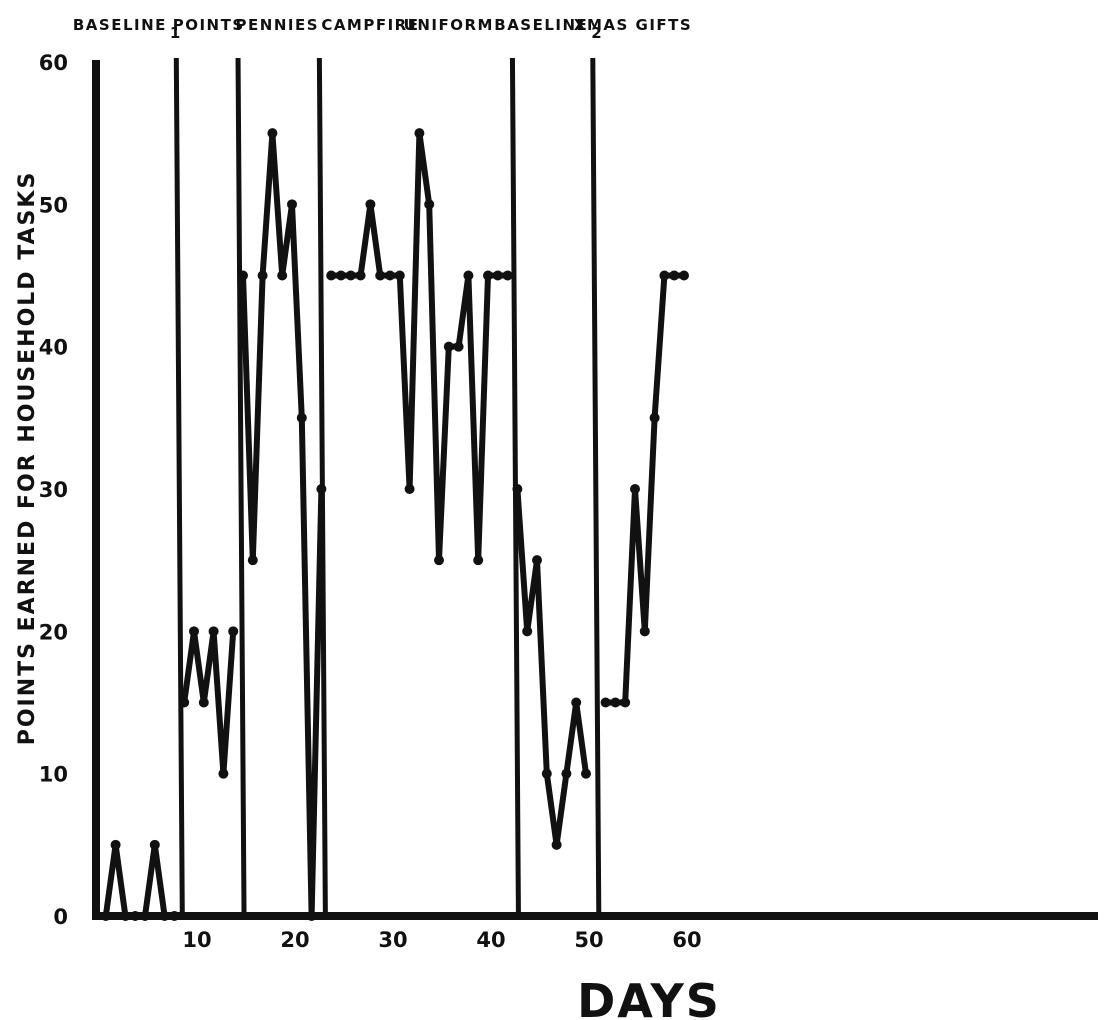 This screenshot has width=1107, height=1020. What do you see at coordinates (649, 997) in the screenshot?
I see `x-axis-title: DAYS` at bounding box center [649, 997].